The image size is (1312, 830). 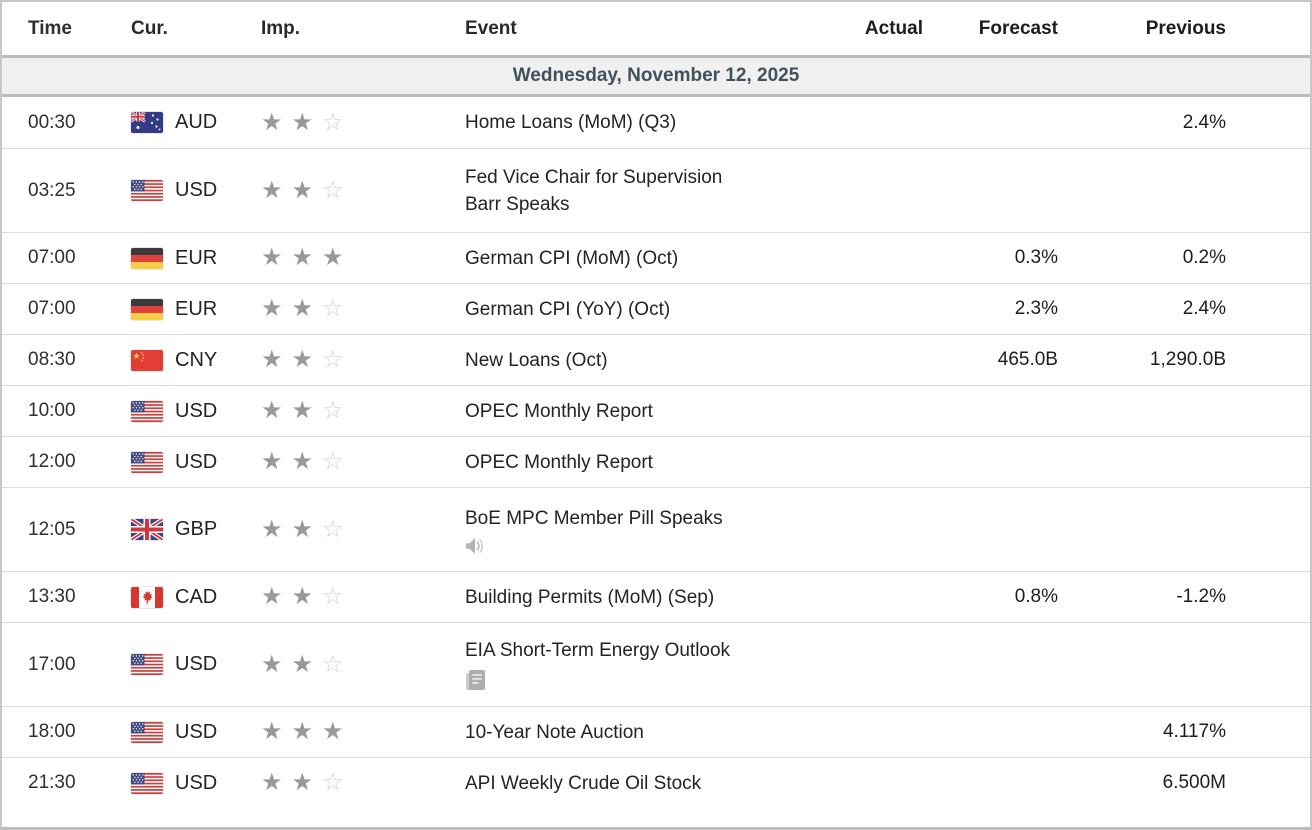 What do you see at coordinates (632, 732) in the screenshot?
I see `event-link: 10-Year Note Auction` at bounding box center [632, 732].